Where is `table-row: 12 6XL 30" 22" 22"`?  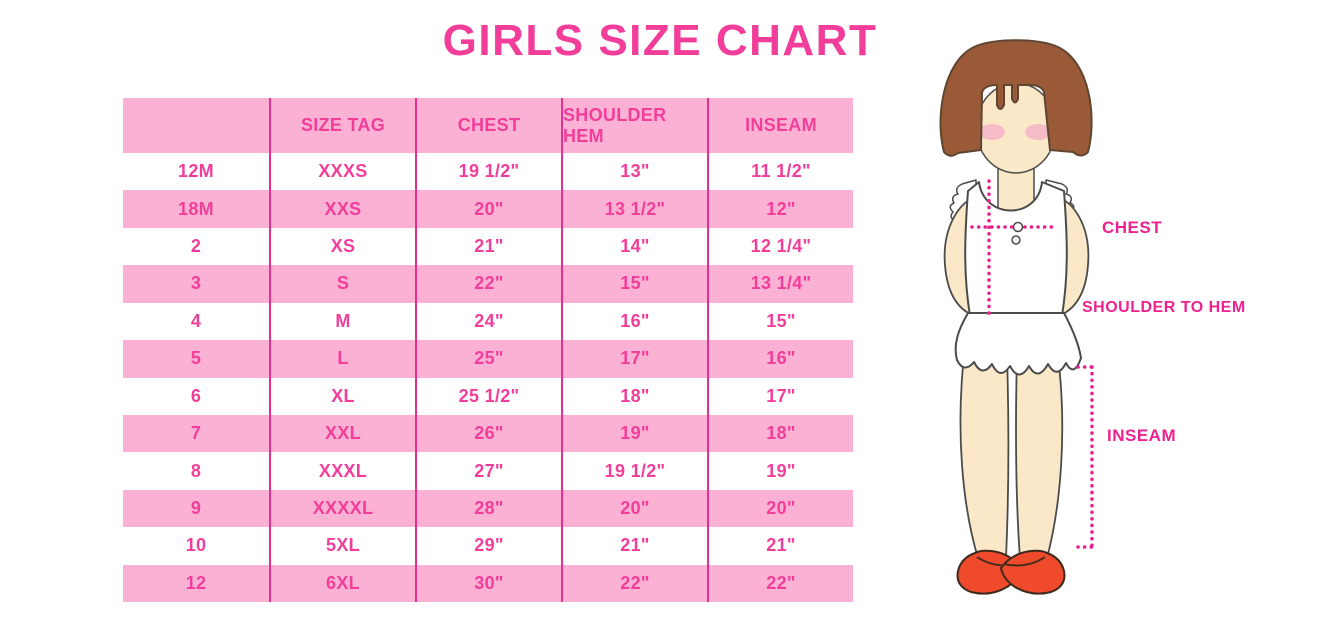
table-row: 12 6XL 30" 22" 22" is located at coordinates (488, 583).